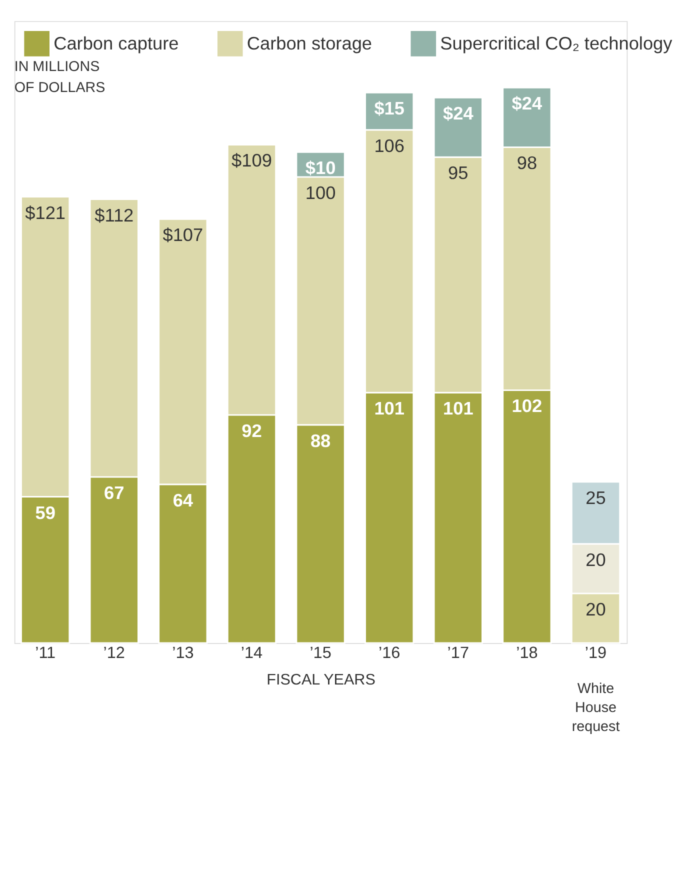  What do you see at coordinates (251, 653) in the screenshot?
I see `x-tick-label: ’14` at bounding box center [251, 653].